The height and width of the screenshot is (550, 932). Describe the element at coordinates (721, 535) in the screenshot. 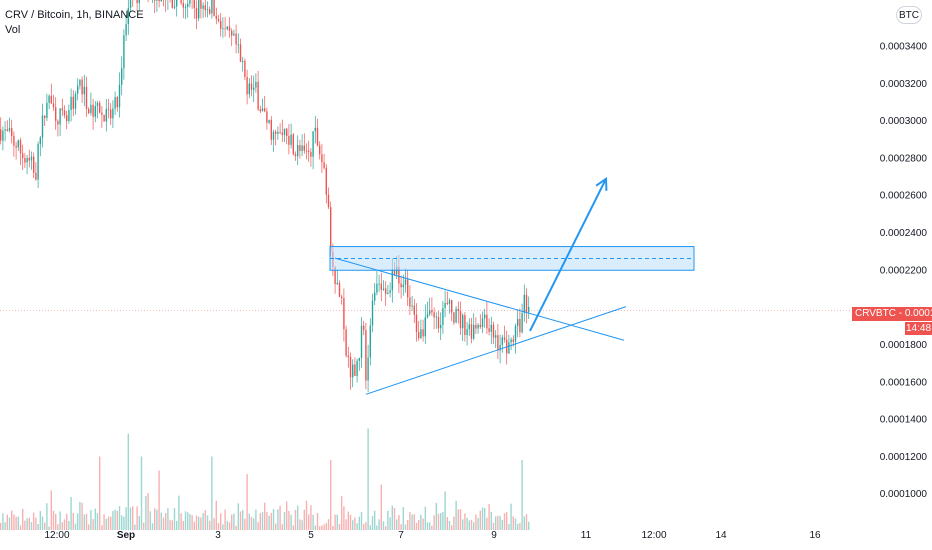

I see `x-tick-label: 14` at that location.